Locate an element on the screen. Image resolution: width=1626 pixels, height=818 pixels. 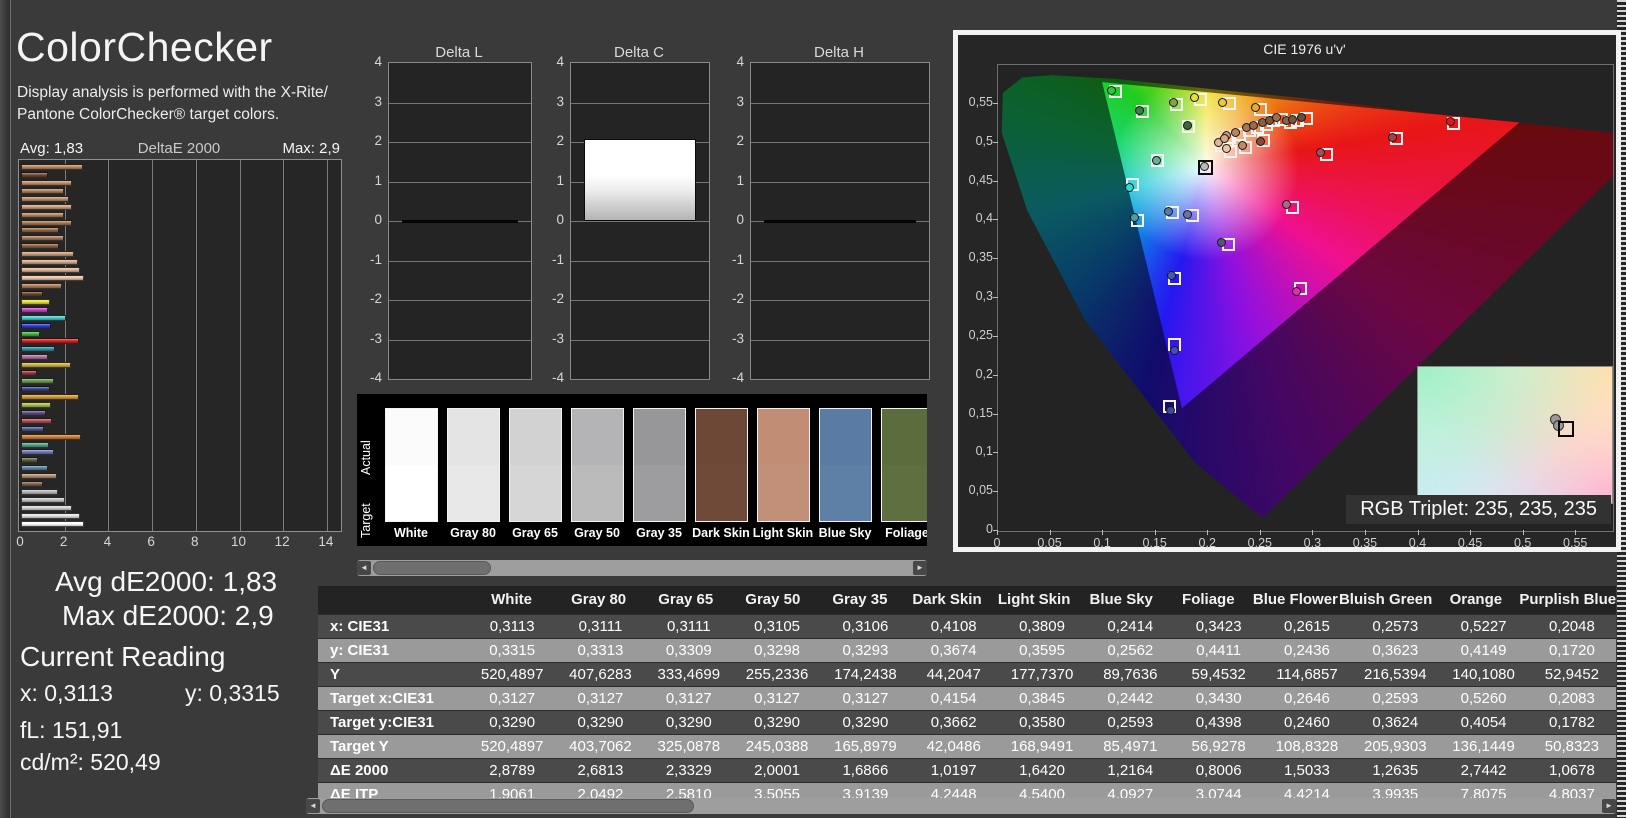
swatch-scrollbar-left-arrow: ◄ is located at coordinates (364, 568).